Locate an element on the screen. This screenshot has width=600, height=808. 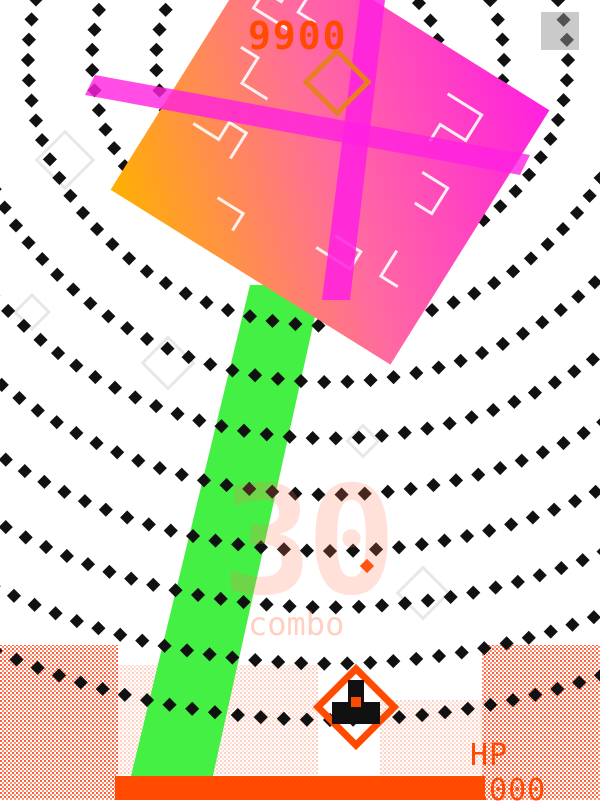
score: 9900 is located at coordinates (298, 36).